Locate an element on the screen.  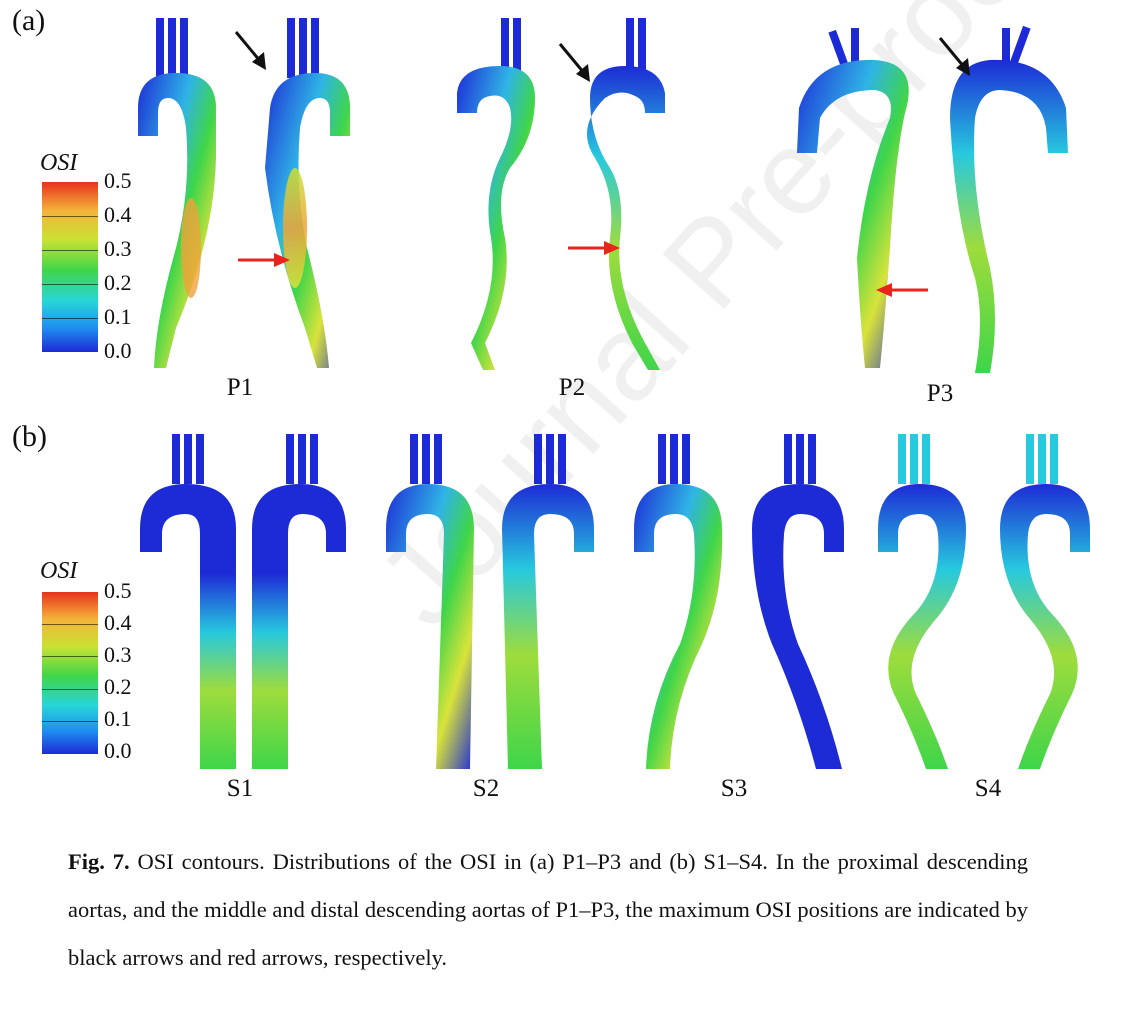
aorta-p2-right is located at coordinates (626, 194).